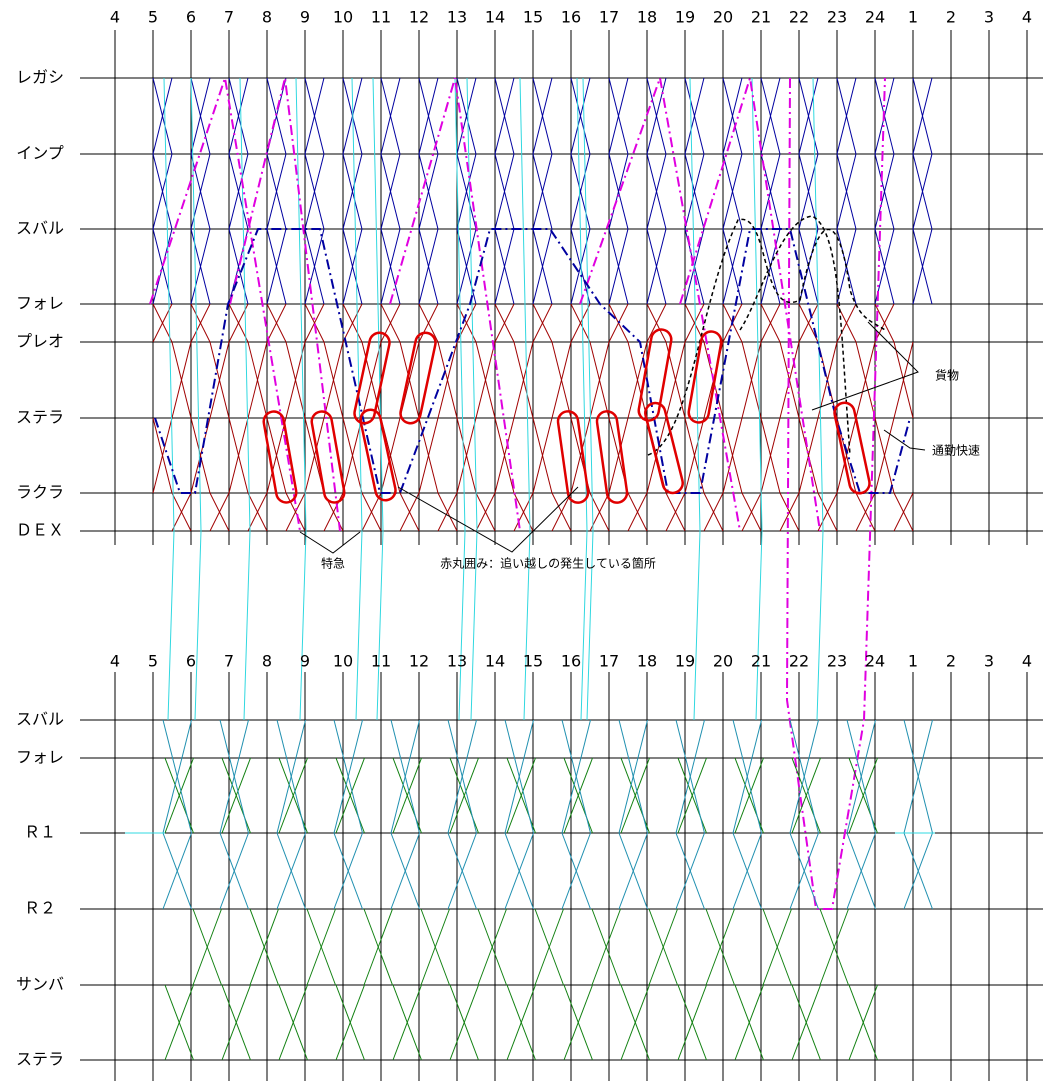  I want to click on station-label: スバル, so click(40, 719).